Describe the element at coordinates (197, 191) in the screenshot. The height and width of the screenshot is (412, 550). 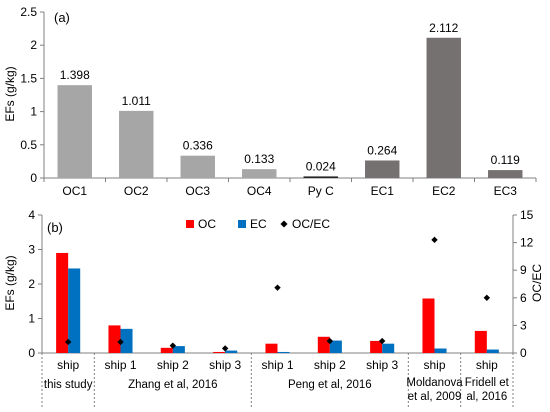
I see `panel-a-x-tick-label: OC3` at that location.